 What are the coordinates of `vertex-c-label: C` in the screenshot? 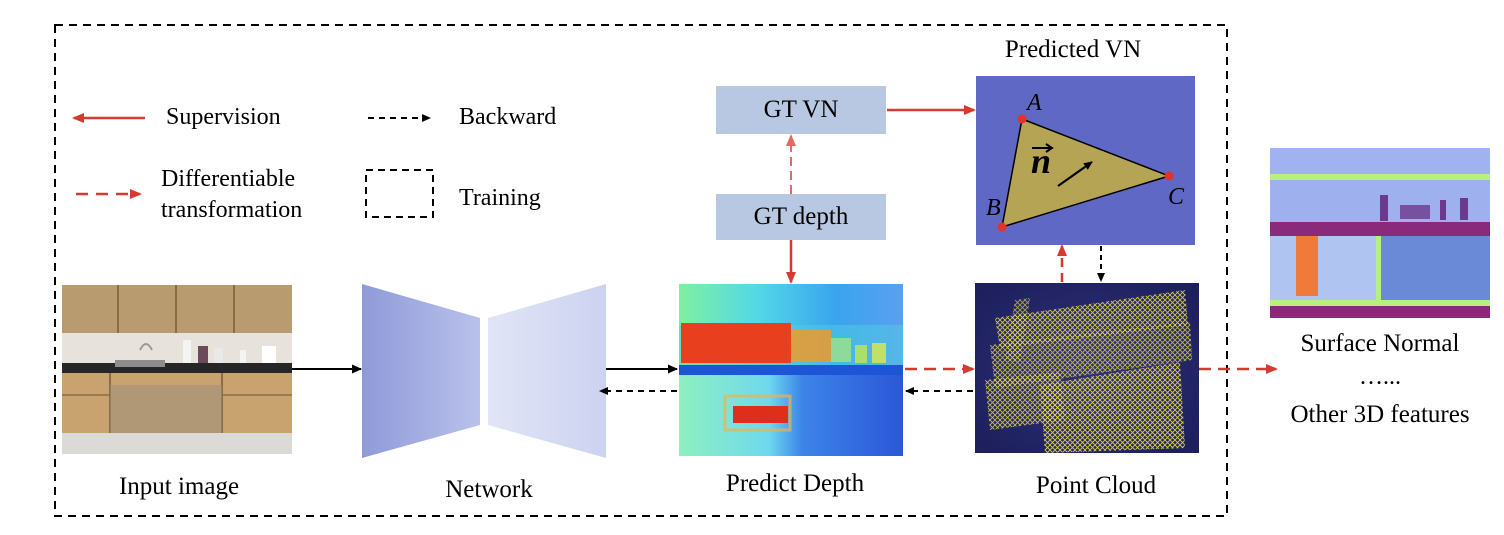 It's located at (1176, 197).